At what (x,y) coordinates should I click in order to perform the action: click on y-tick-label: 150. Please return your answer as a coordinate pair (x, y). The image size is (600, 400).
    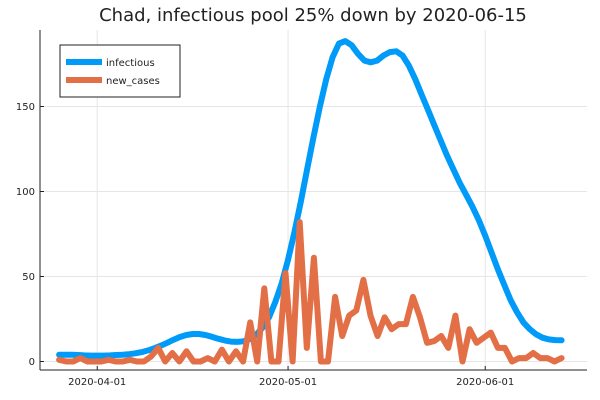
    Looking at the image, I should click on (25, 107).